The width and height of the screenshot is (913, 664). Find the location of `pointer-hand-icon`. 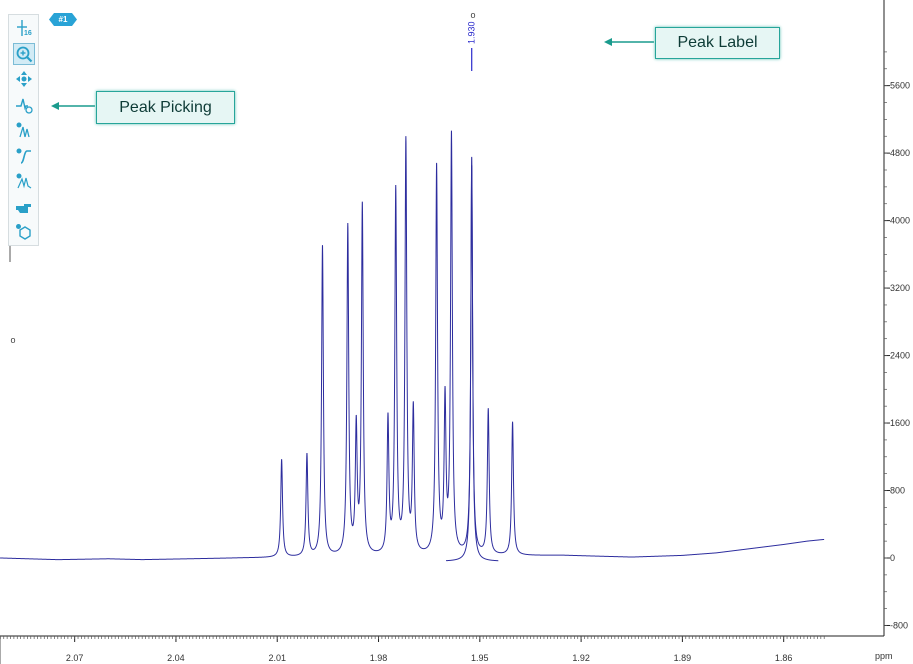

pointer-hand-icon is located at coordinates (23, 208).